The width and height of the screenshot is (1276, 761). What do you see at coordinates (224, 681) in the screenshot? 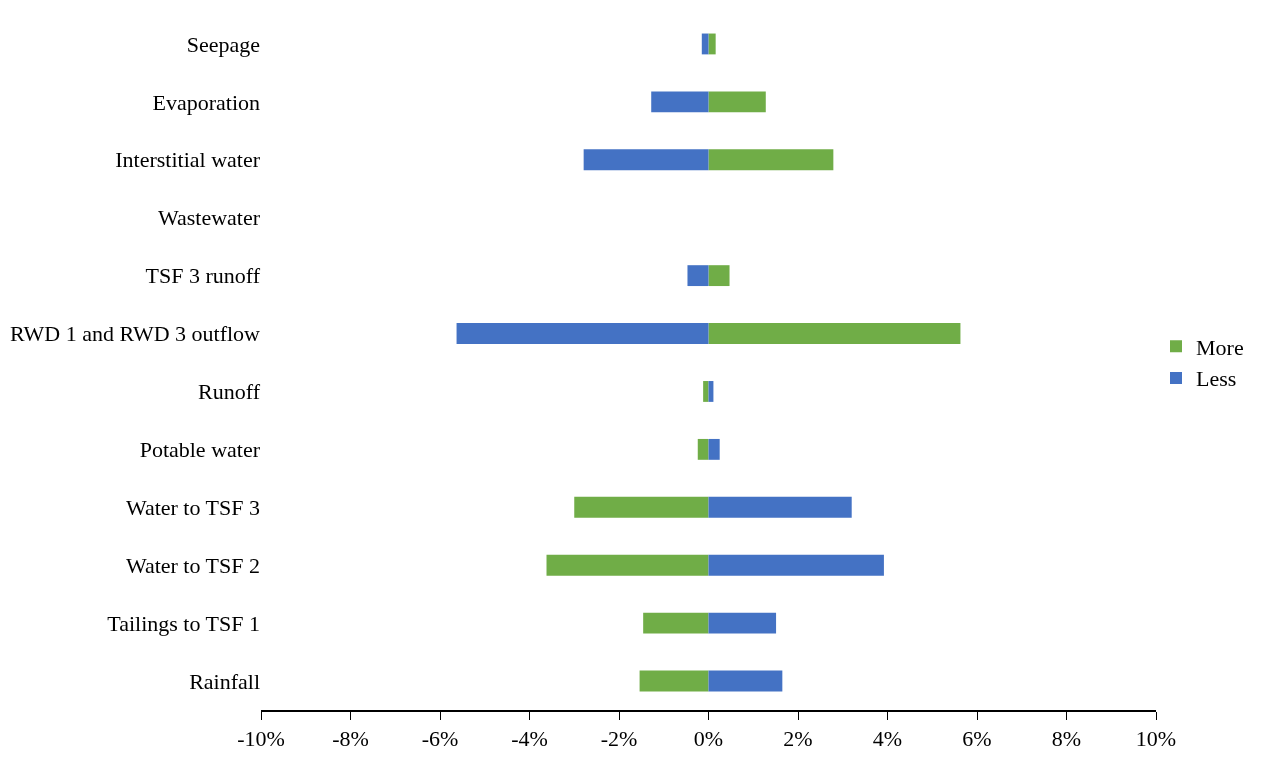
I see `y-tick-label: Rainfall` at bounding box center [224, 681].